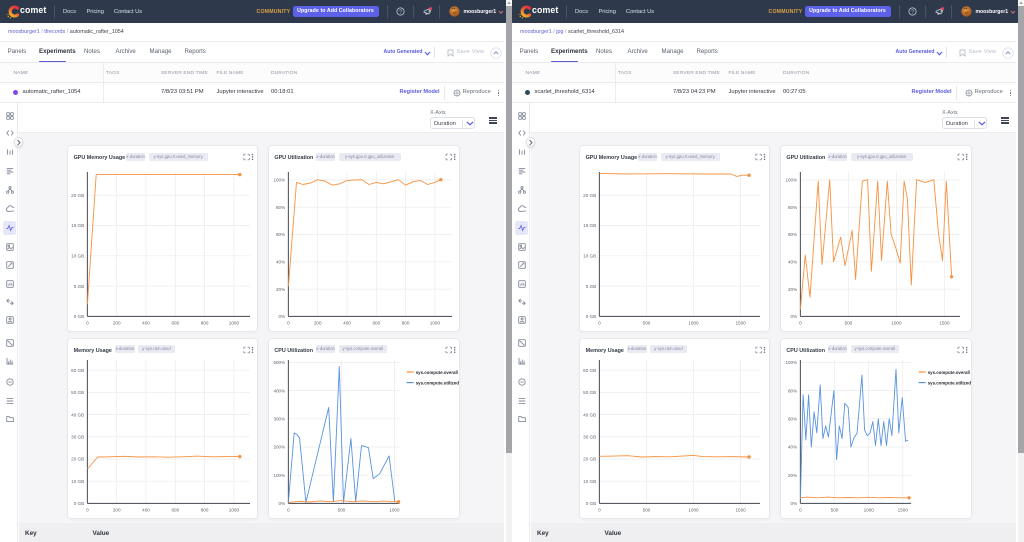 Image resolution: width=1024 pixels, height=542 pixels. What do you see at coordinates (279, 419) in the screenshot?
I see `svg-text: 300%` at bounding box center [279, 419].